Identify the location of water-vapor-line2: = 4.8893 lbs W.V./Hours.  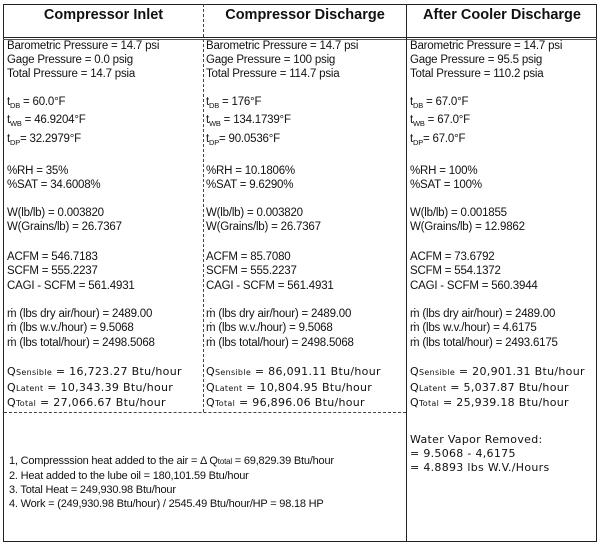
(480, 467).